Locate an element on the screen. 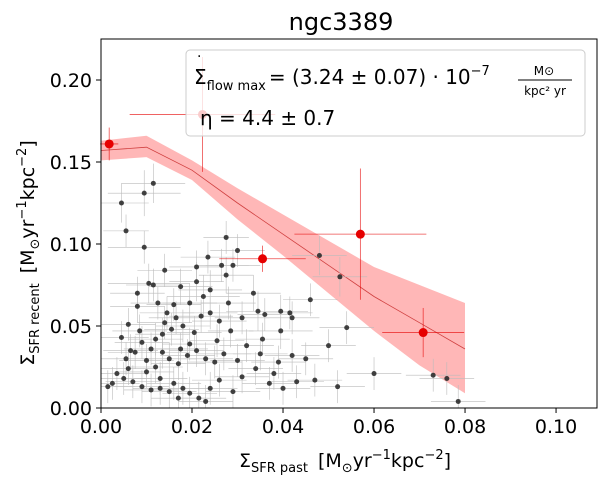 This screenshot has width=606, height=485. y-ticks: 0.00 0.05 0.10 0.15 0.20 is located at coordinates (75, 245).